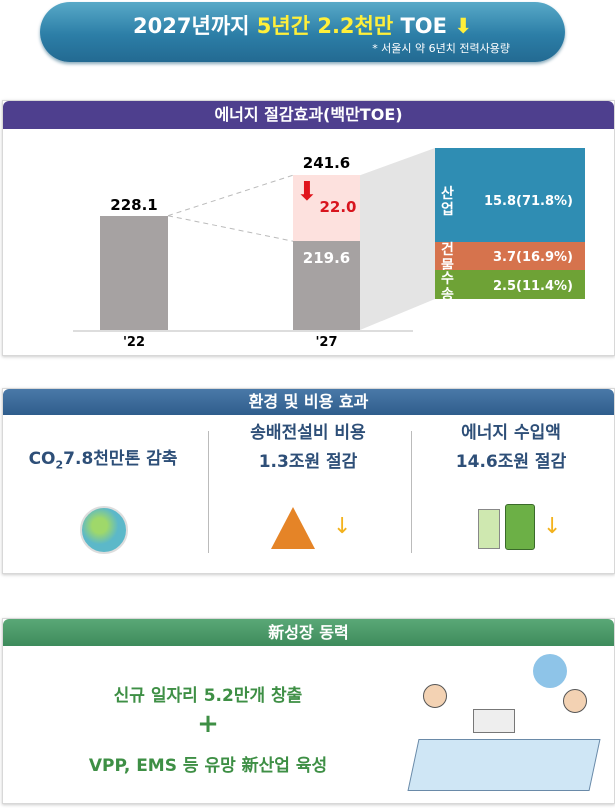  What do you see at coordinates (208, 696) in the screenshot?
I see `jobs-text: 신규 일자리 5.2만개 창출` at bounding box center [208, 696].